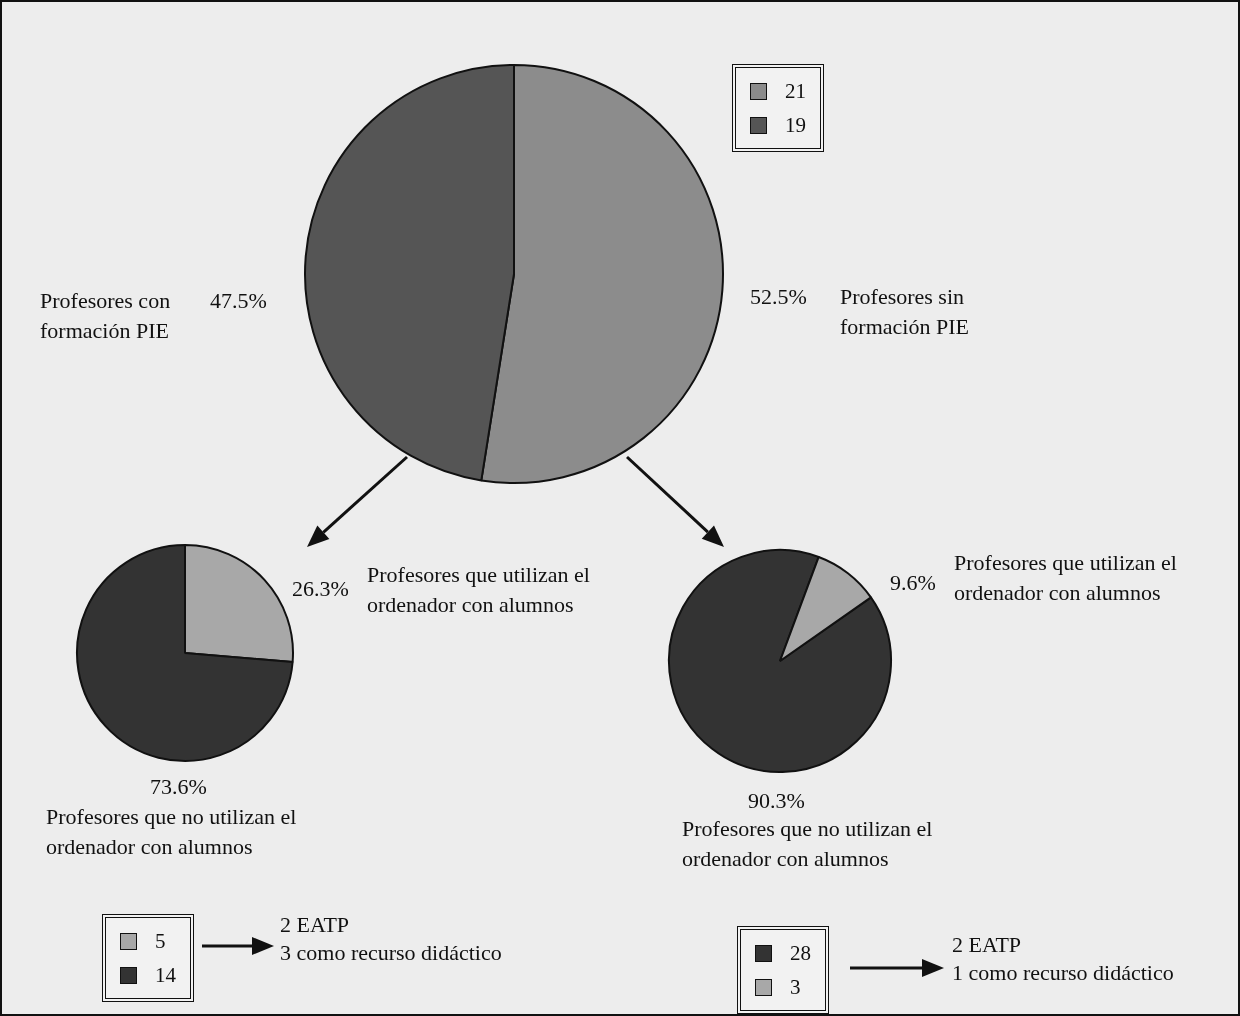 The height and width of the screenshot is (1016, 1240). What do you see at coordinates (165, 975) in the screenshot?
I see `legend-label: 14` at bounding box center [165, 975].